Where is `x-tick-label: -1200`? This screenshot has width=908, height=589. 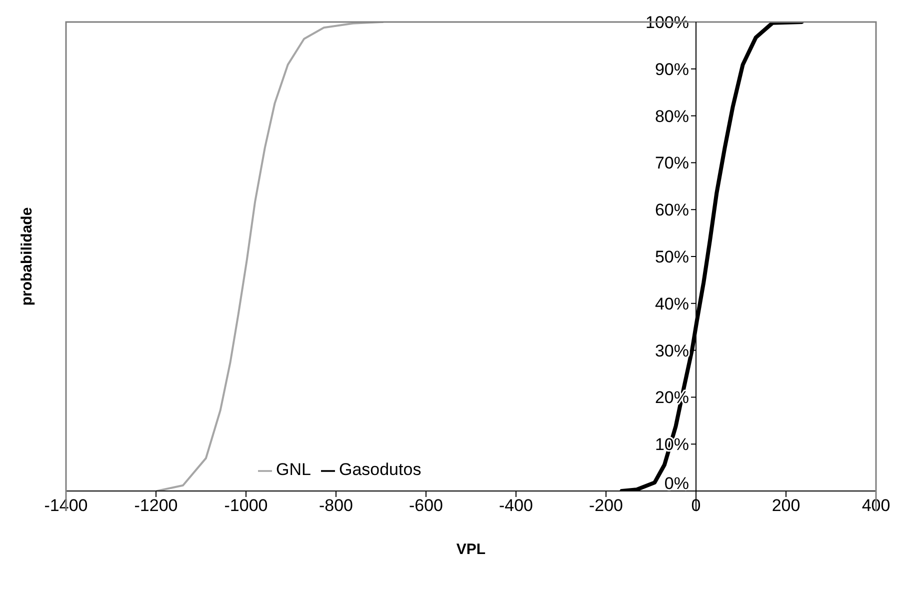 x-tick-label: -1200 is located at coordinates (156, 506).